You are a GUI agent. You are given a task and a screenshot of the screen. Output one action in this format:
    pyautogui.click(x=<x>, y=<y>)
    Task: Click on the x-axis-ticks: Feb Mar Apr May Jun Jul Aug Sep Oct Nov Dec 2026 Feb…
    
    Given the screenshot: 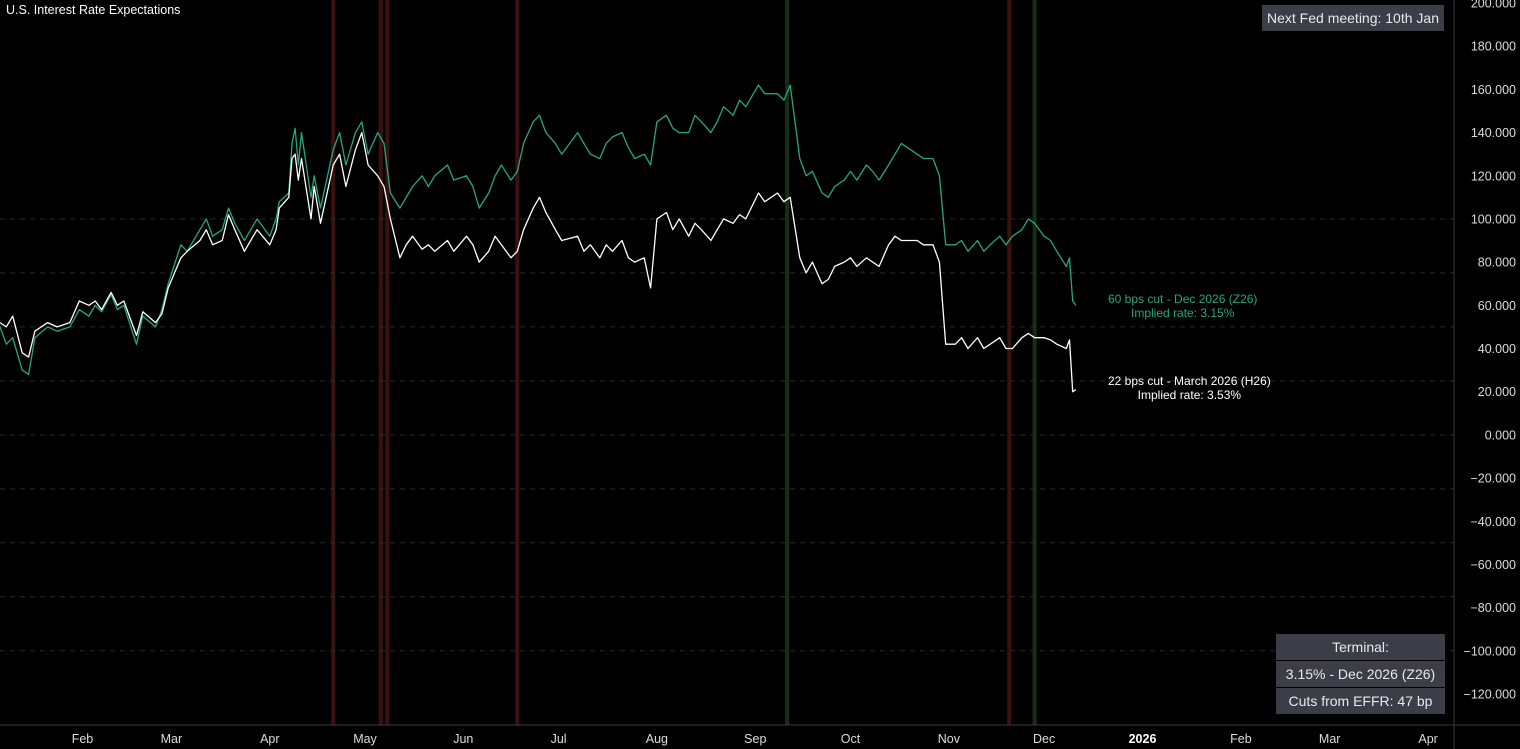 What is the action you would take?
    pyautogui.click(x=755, y=739)
    